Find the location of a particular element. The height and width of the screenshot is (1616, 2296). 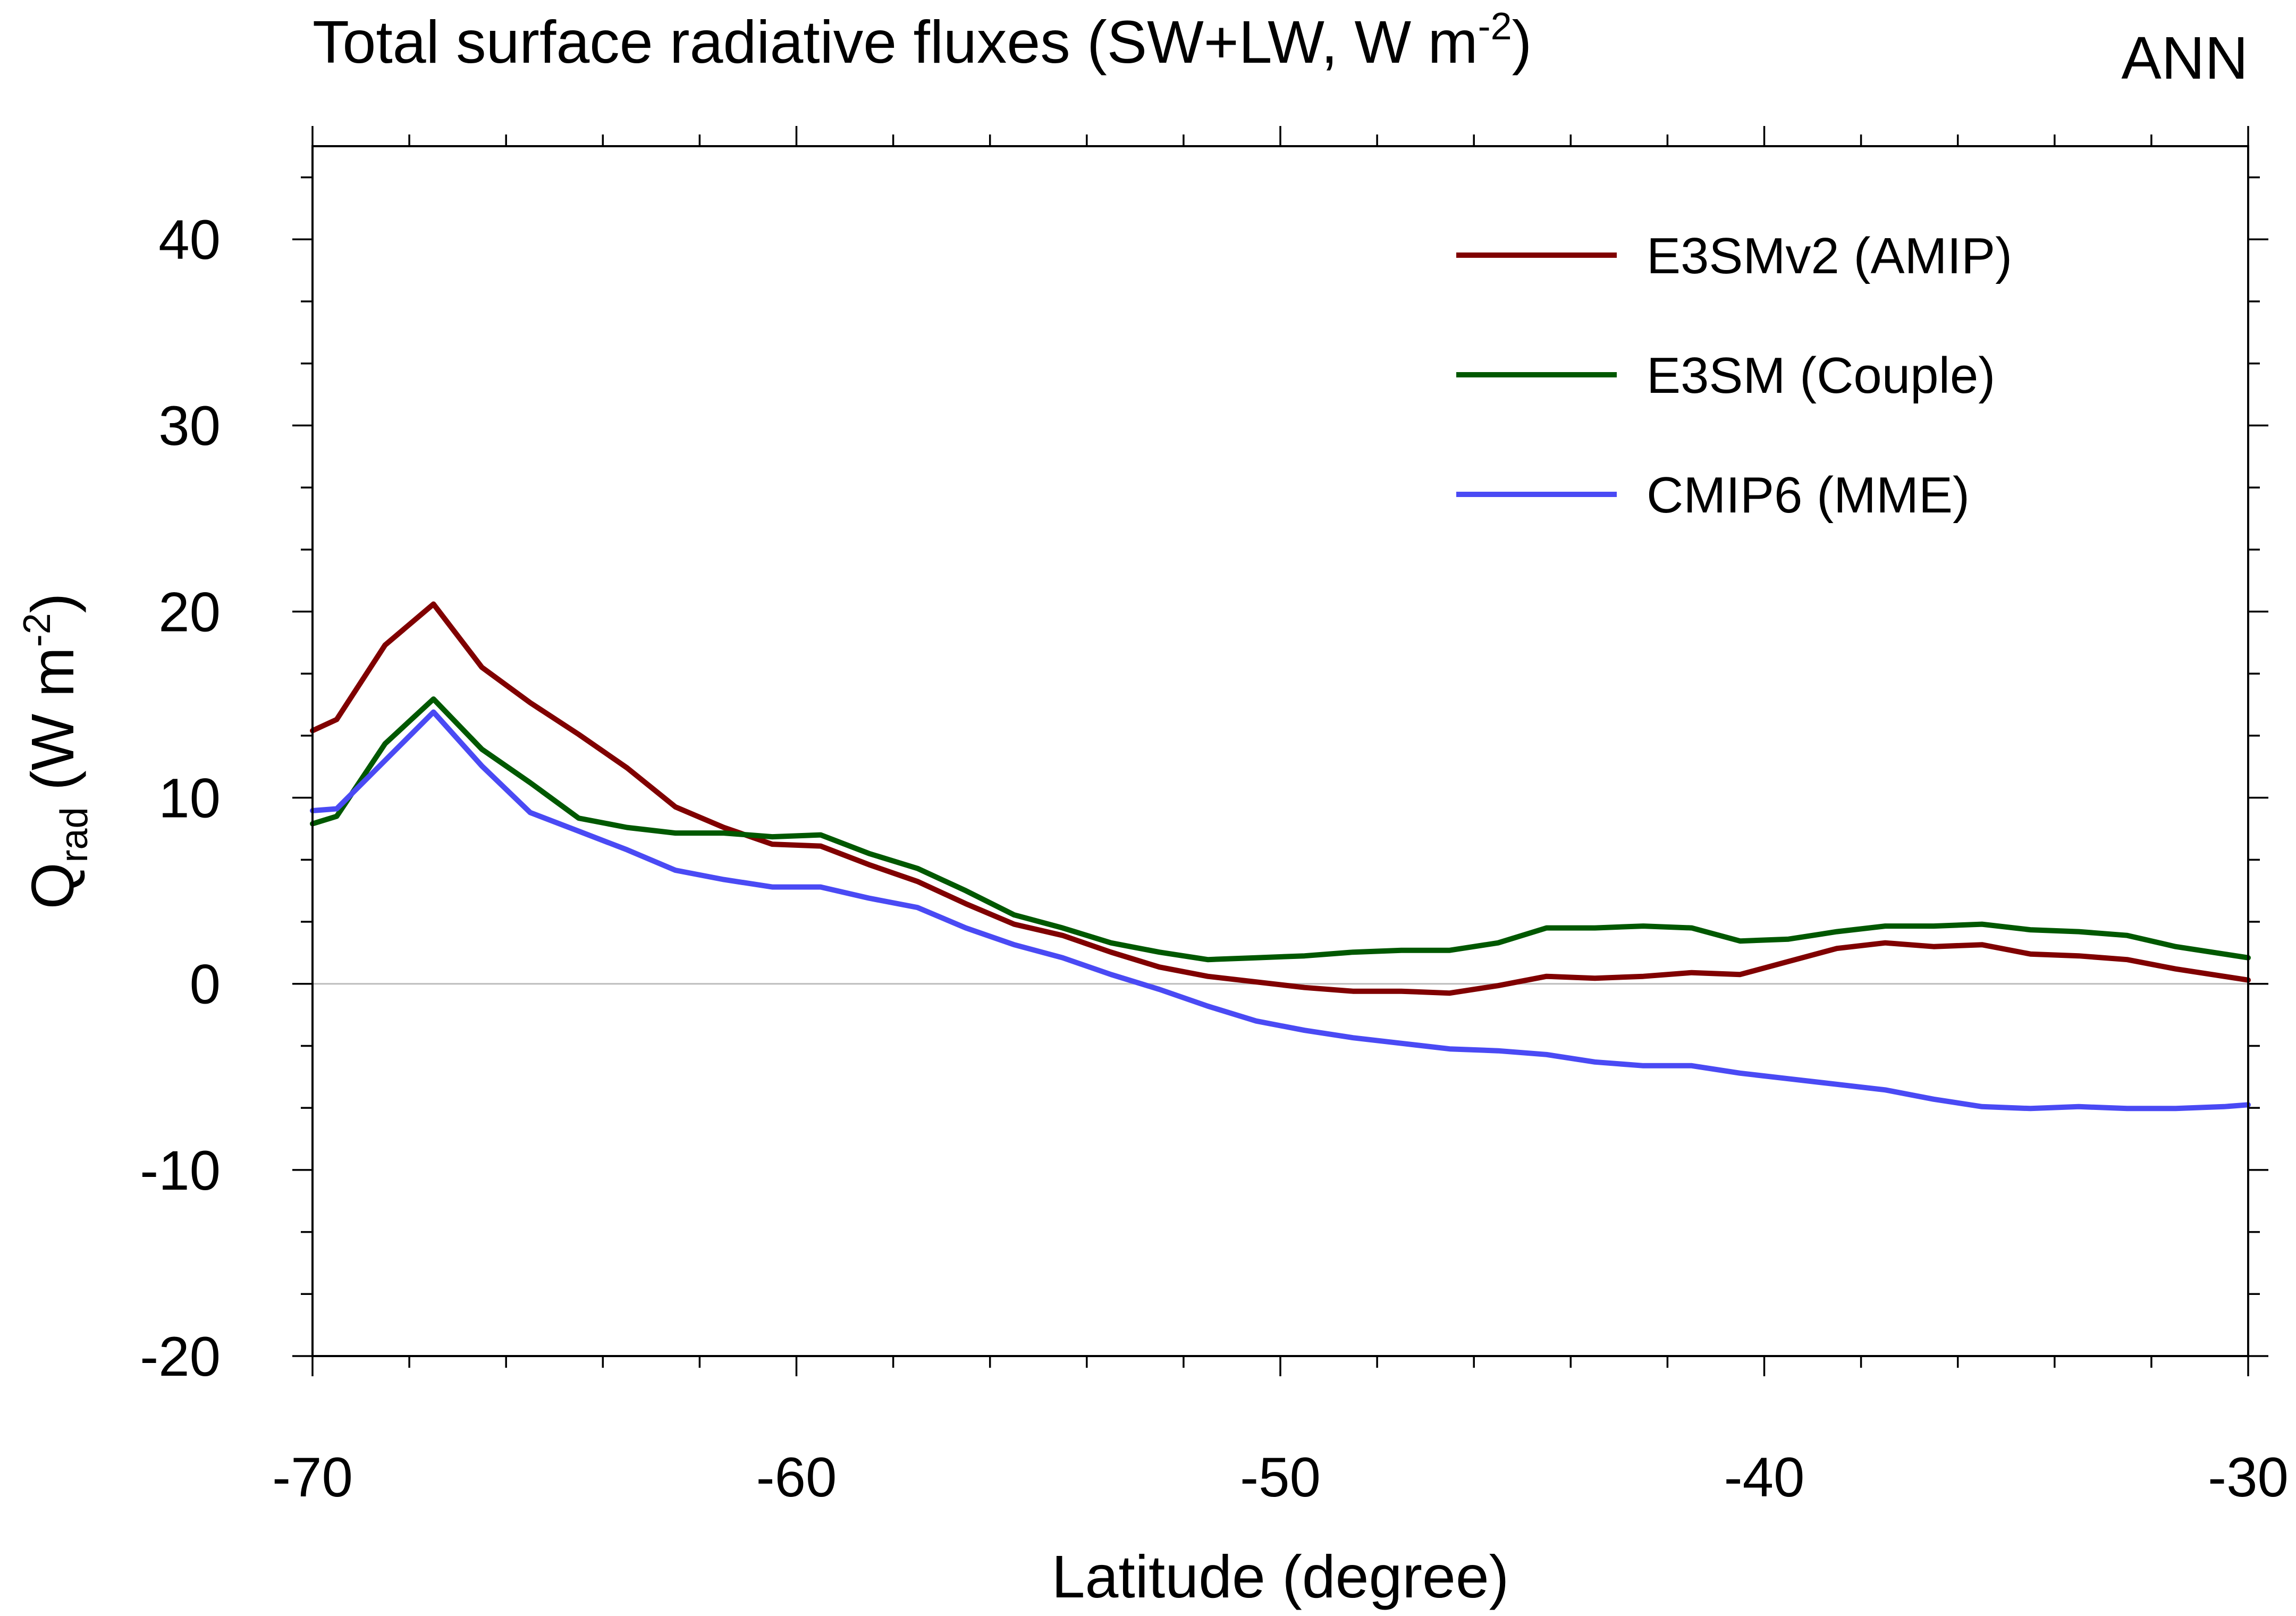

legend: E3SMv2 (AMIP) E3SM (Couple) CMIP6 (MME) is located at coordinates (1734, 376).